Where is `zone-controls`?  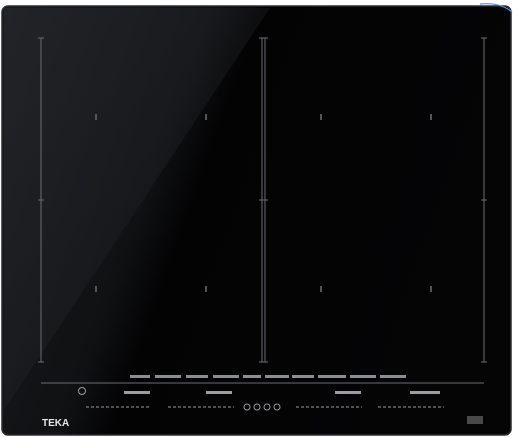 zone-controls is located at coordinates (282, 392).